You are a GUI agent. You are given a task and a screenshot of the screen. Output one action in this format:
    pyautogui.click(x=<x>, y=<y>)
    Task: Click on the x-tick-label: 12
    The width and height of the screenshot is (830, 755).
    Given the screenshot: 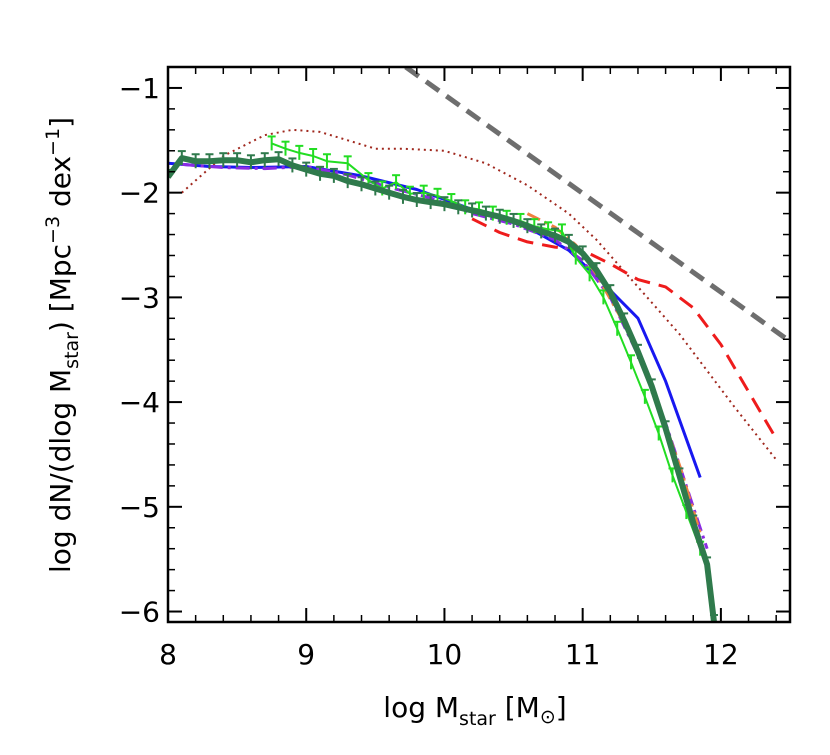 What is the action you would take?
    pyautogui.click(x=721, y=654)
    